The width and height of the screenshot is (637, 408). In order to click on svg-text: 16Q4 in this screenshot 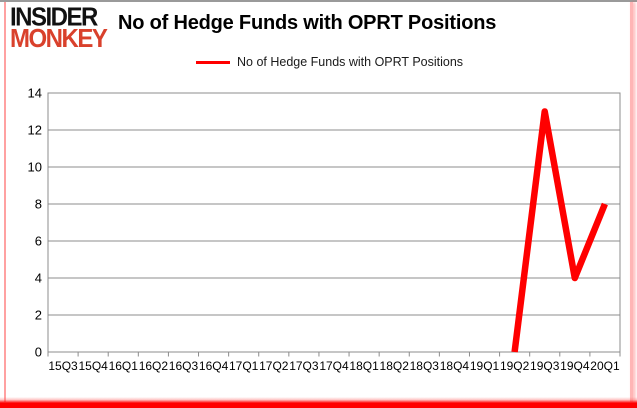, I will do `click(214, 366)`.